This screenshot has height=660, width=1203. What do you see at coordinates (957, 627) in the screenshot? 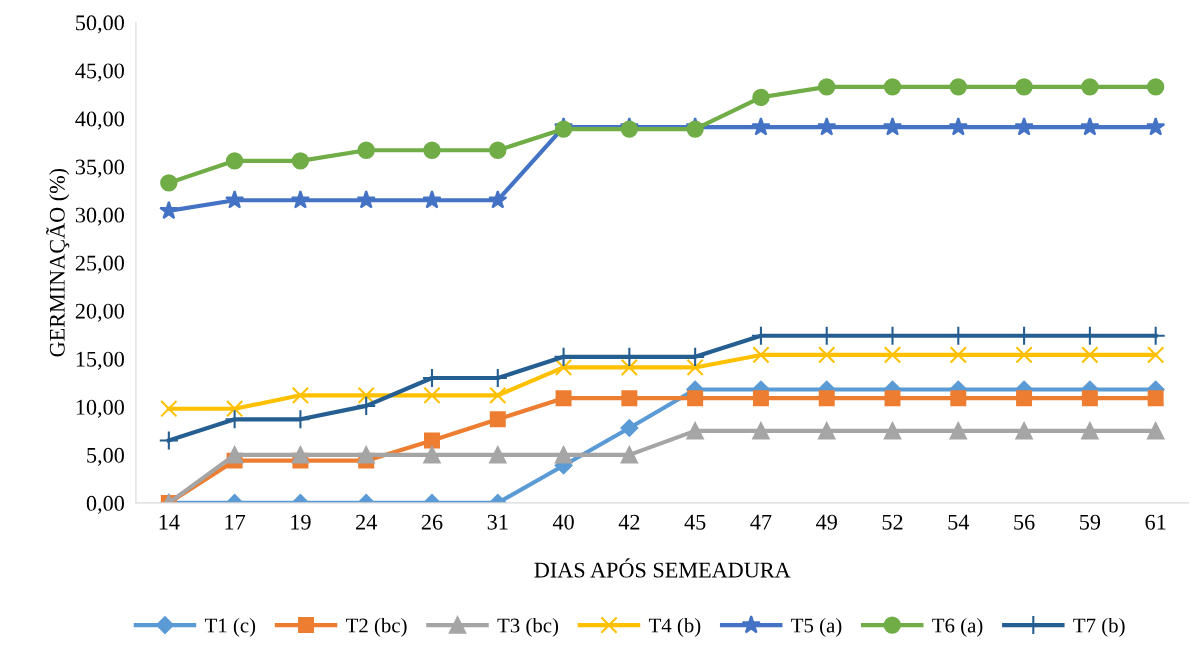
I see `legend-label: T6 (a)` at bounding box center [957, 627].